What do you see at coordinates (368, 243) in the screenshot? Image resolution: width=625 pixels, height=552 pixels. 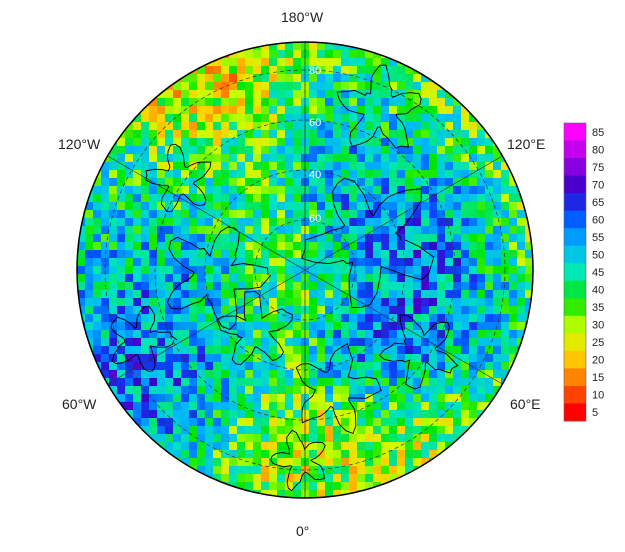 I see `coastline` at bounding box center [368, 243].